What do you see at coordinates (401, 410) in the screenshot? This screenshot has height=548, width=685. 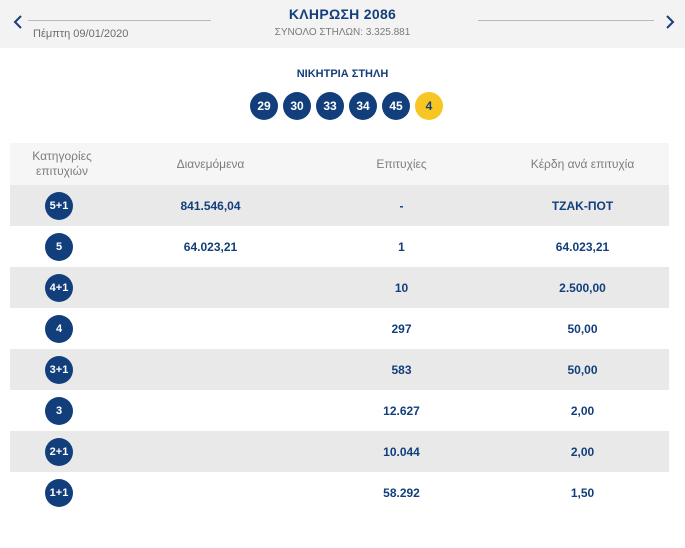 I see `winners-cell: 12.627` at bounding box center [401, 410].